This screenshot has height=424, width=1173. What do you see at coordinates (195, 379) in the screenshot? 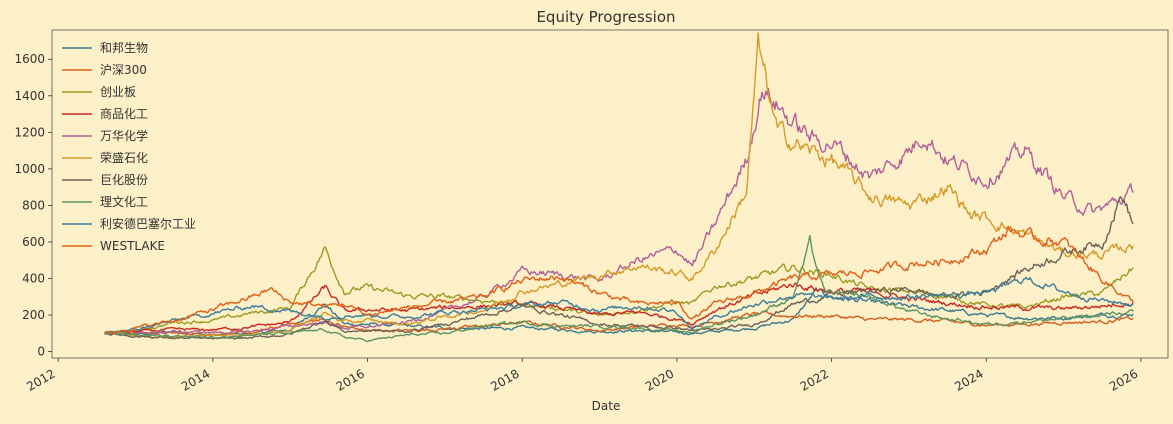
I see `x-tick-label: 2014` at bounding box center [195, 379].